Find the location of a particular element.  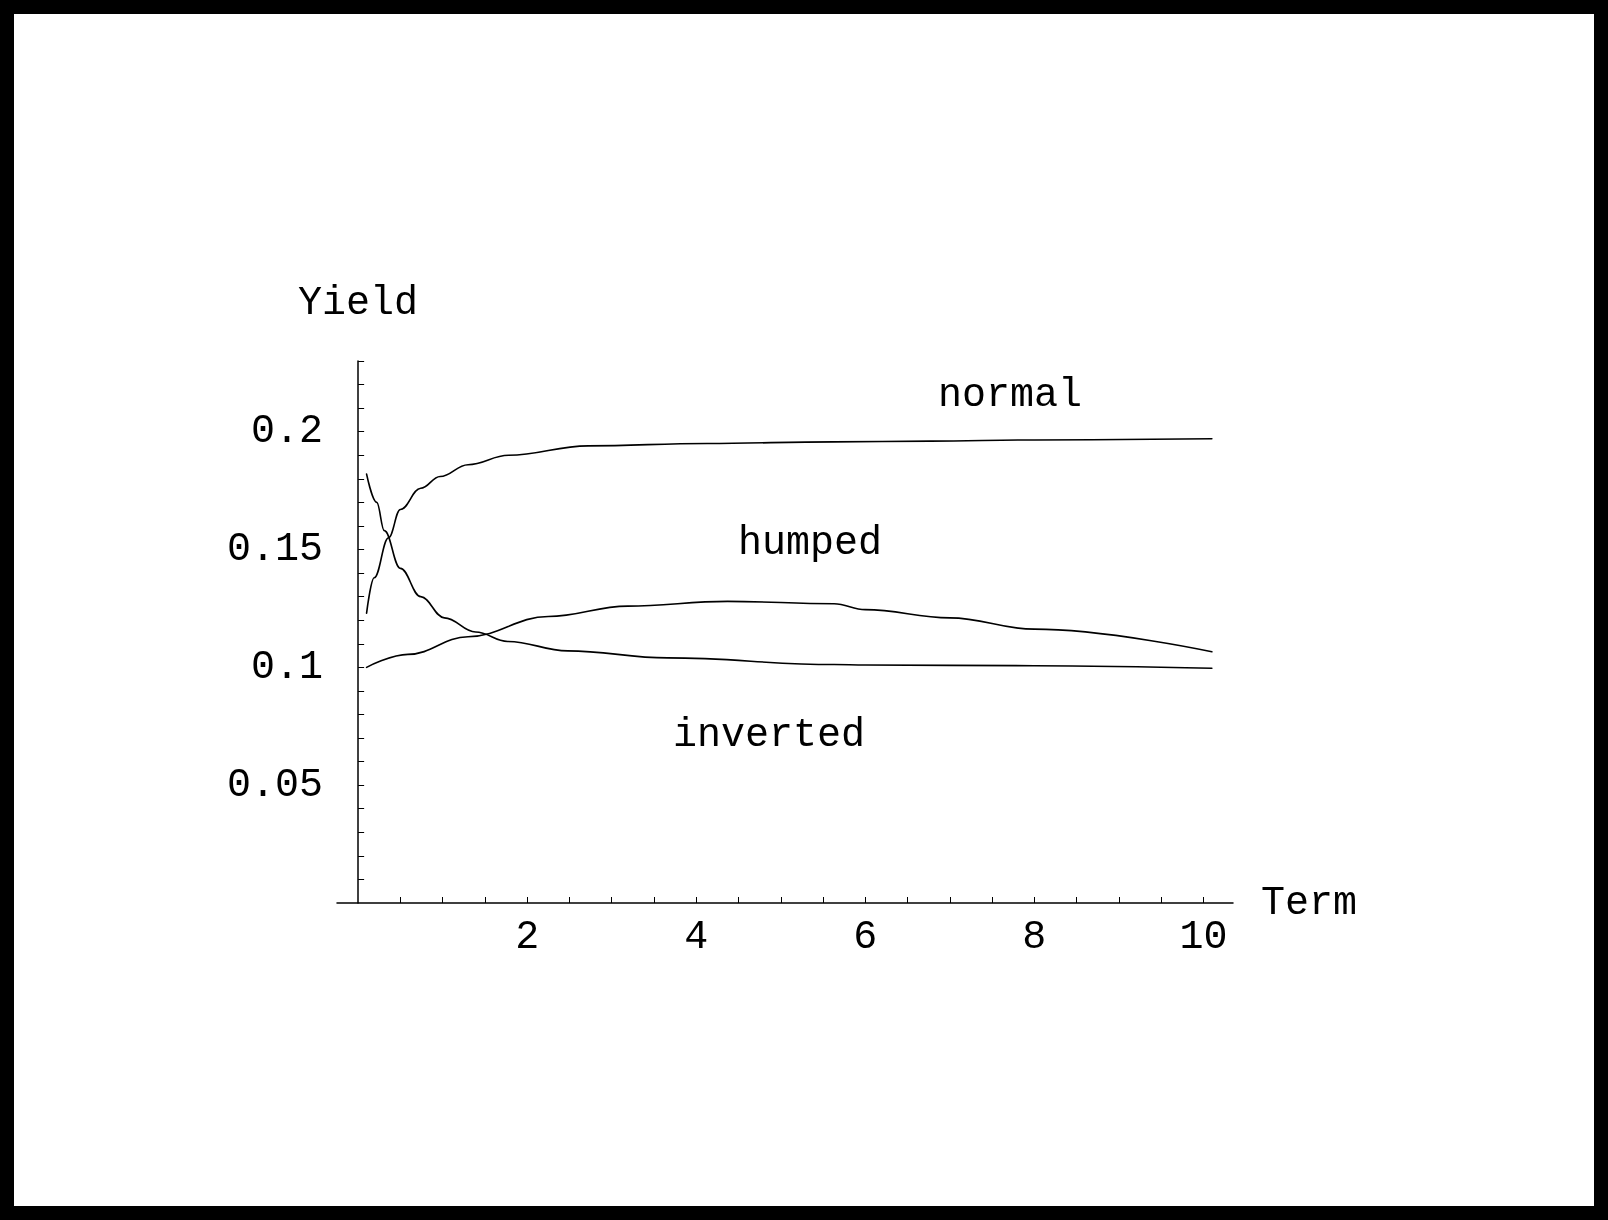

y-tick-label: 0.2 is located at coordinates (286, 432).